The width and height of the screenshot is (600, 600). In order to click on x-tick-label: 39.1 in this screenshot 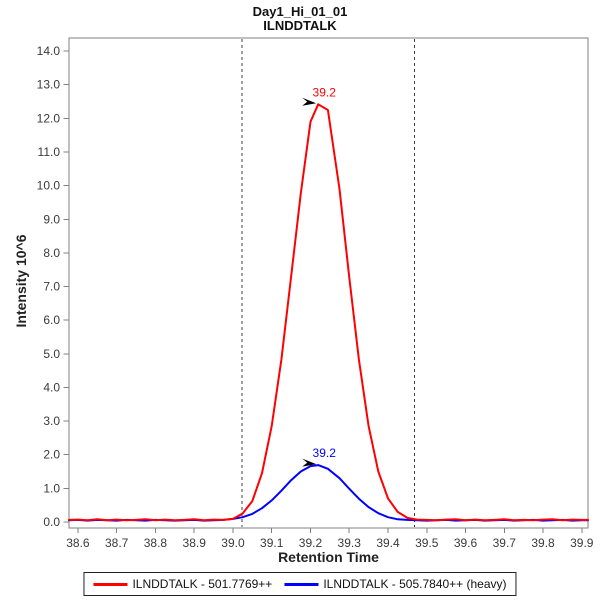, I will do `click(272, 543)`.